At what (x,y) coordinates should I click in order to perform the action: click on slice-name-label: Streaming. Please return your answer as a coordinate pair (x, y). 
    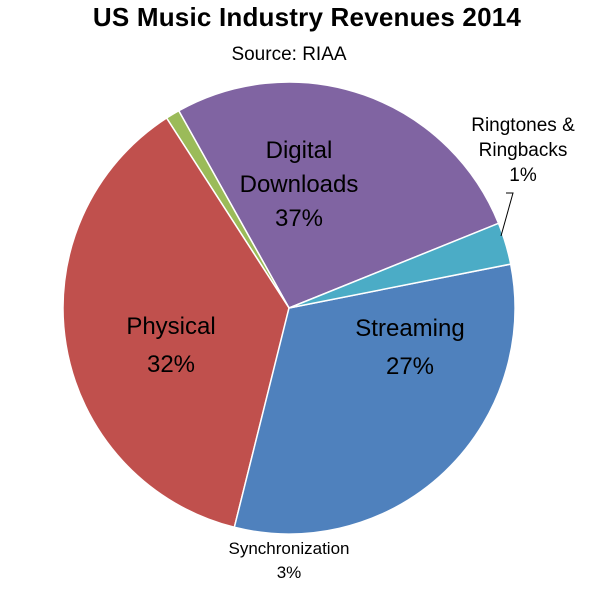
    Looking at the image, I should click on (409, 328).